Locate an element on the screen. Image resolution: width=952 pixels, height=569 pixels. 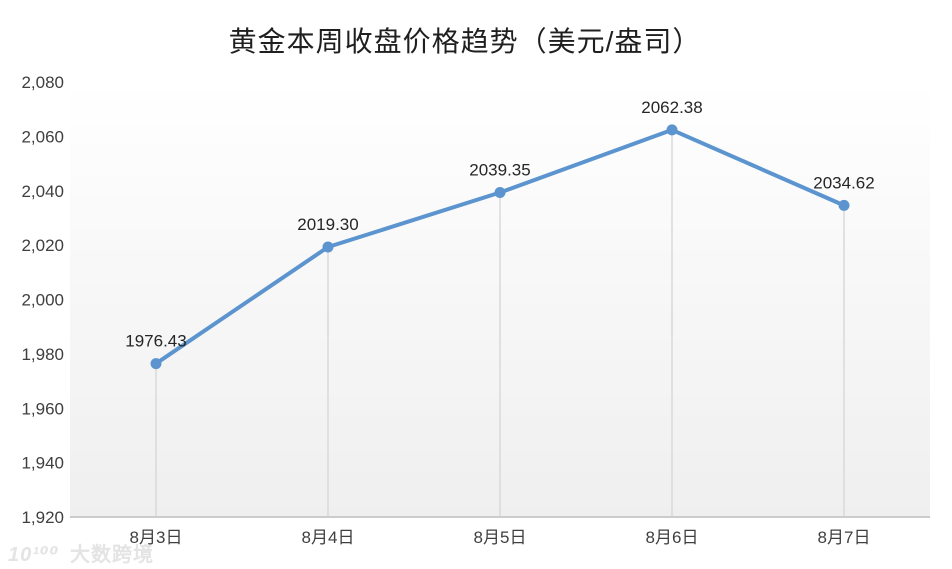
chart-title: 黄金本周收盘价格趋势（美元/盎司） is located at coordinates (465, 41).